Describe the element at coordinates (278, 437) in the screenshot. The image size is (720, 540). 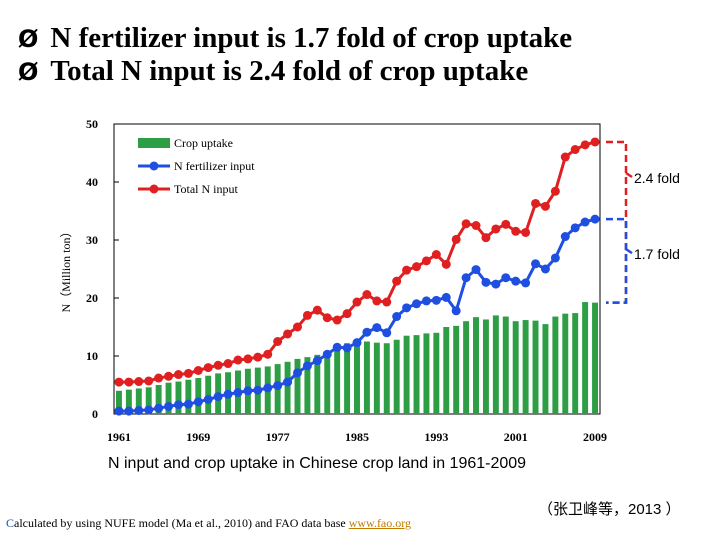
I see `x-tick-label: 1977` at that location.